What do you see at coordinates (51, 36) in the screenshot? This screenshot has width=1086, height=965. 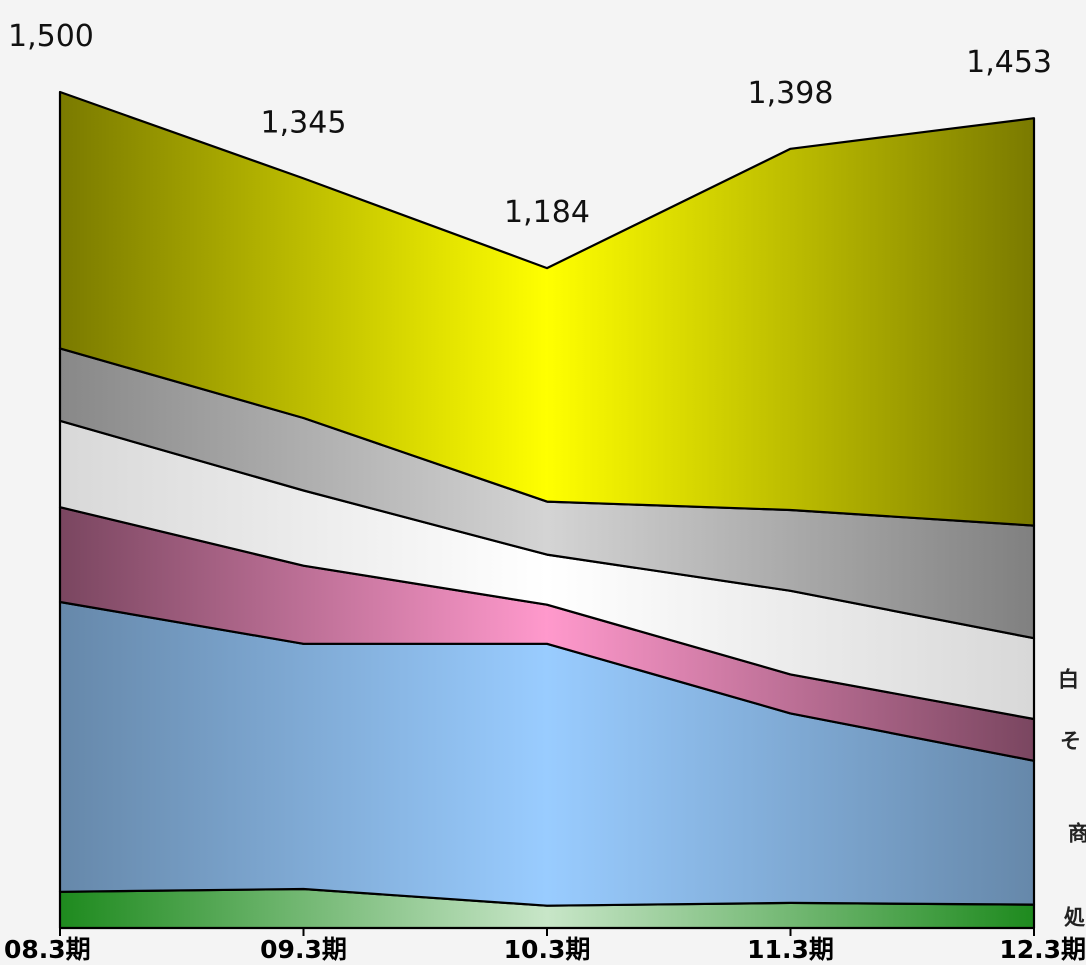 I see `total-label: 1,500` at bounding box center [51, 36].